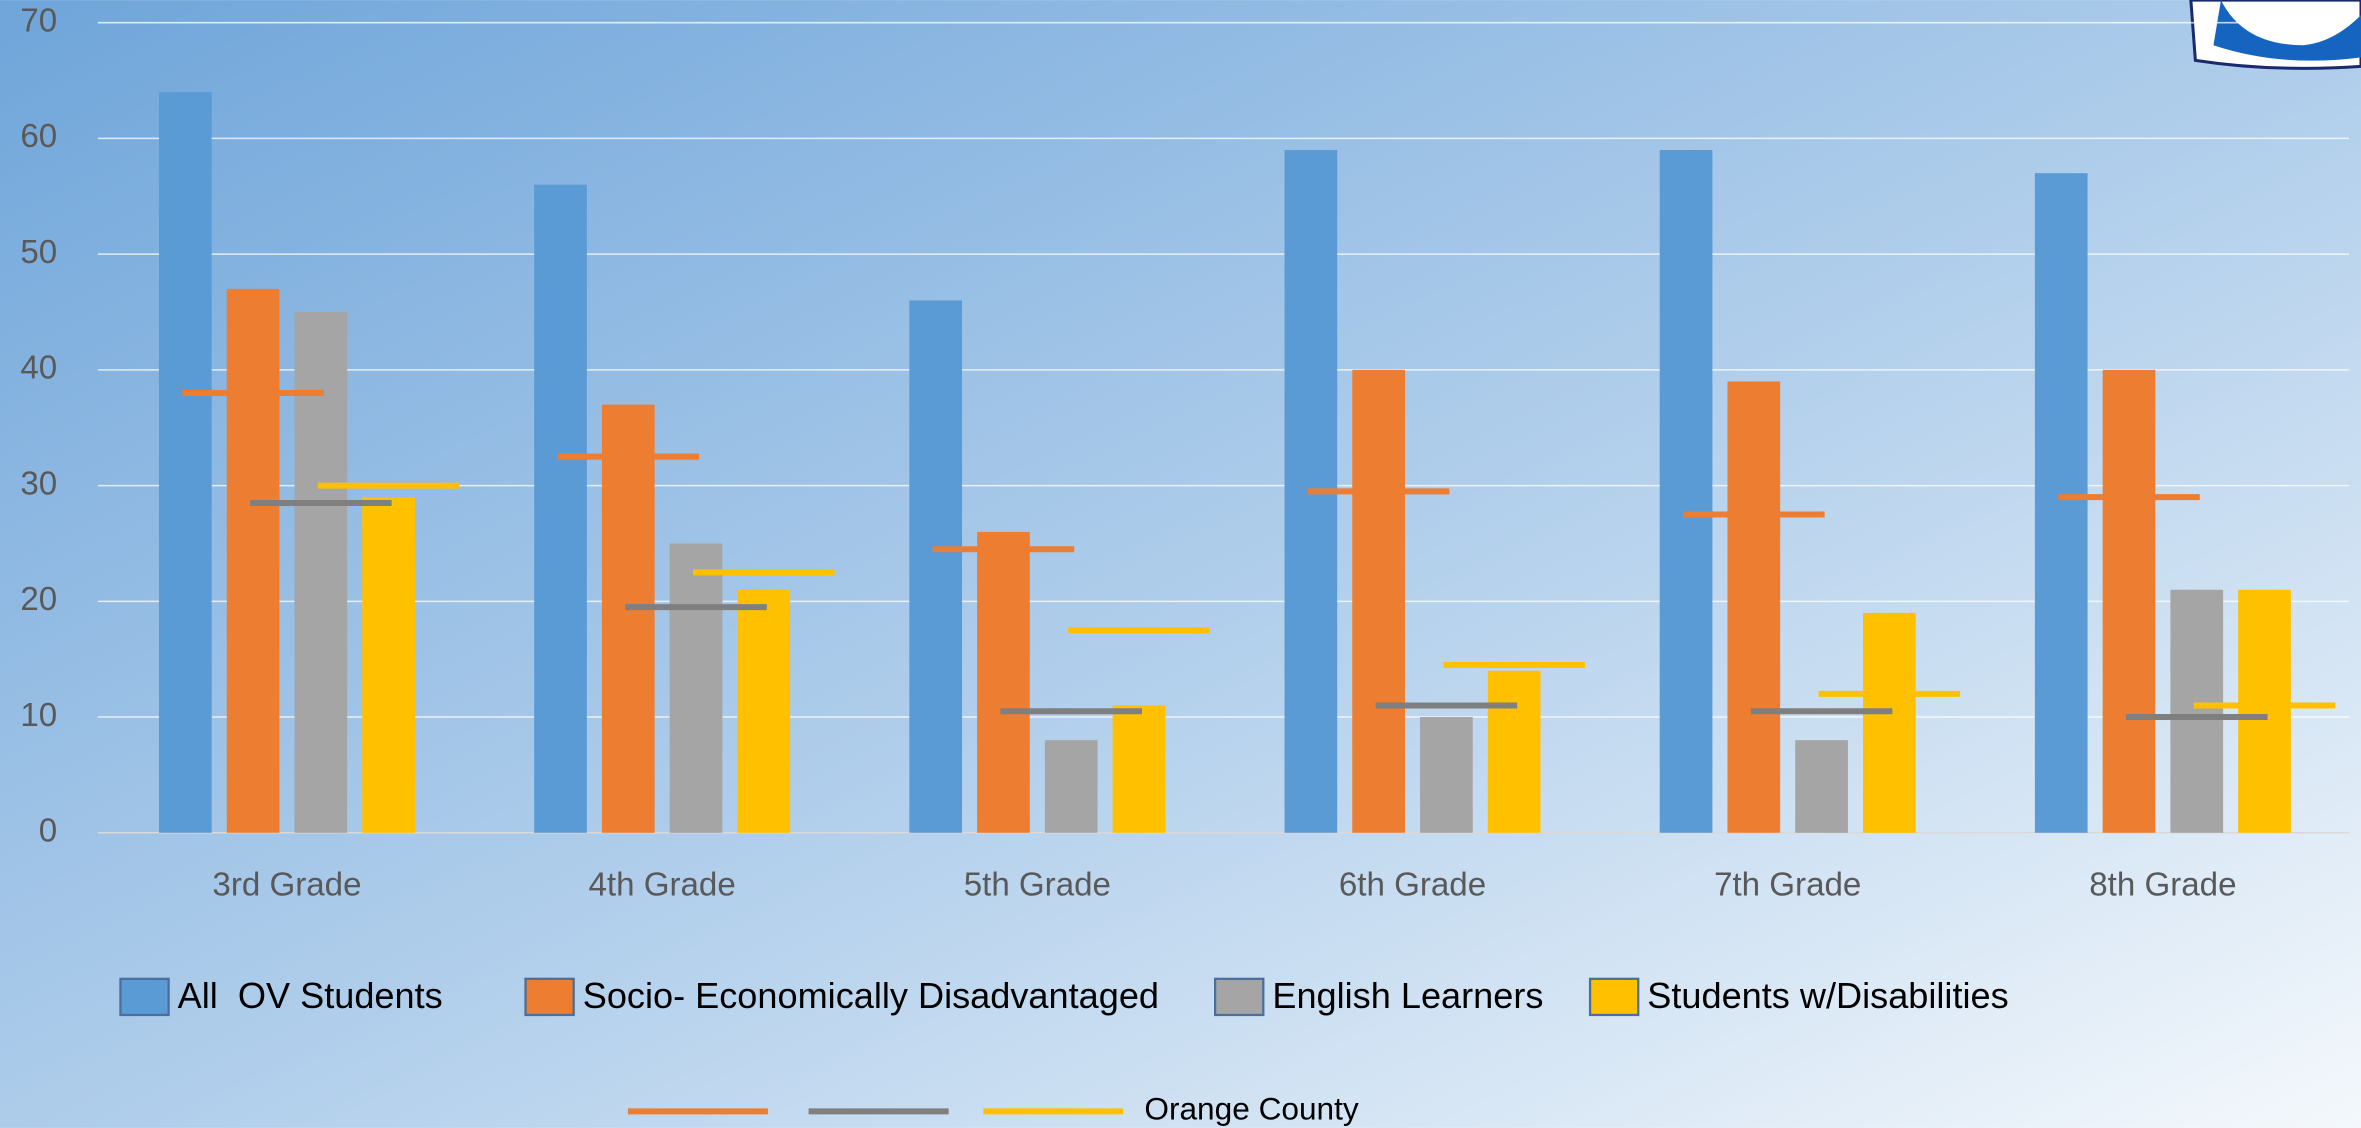  What do you see at coordinates (38, 483) in the screenshot?
I see `y-tick-label: 30` at bounding box center [38, 483].